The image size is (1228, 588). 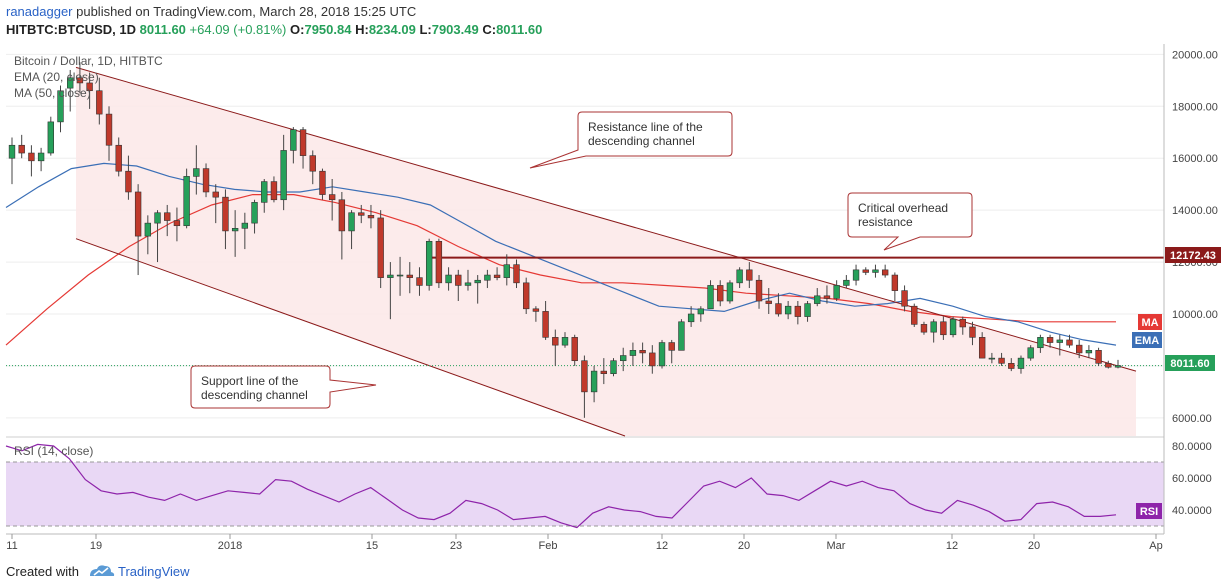 I want to click on time-axis: 11 19 2018 15 23 Feb 12 20 Mar 12 20 Ap, so click(x=584, y=543).